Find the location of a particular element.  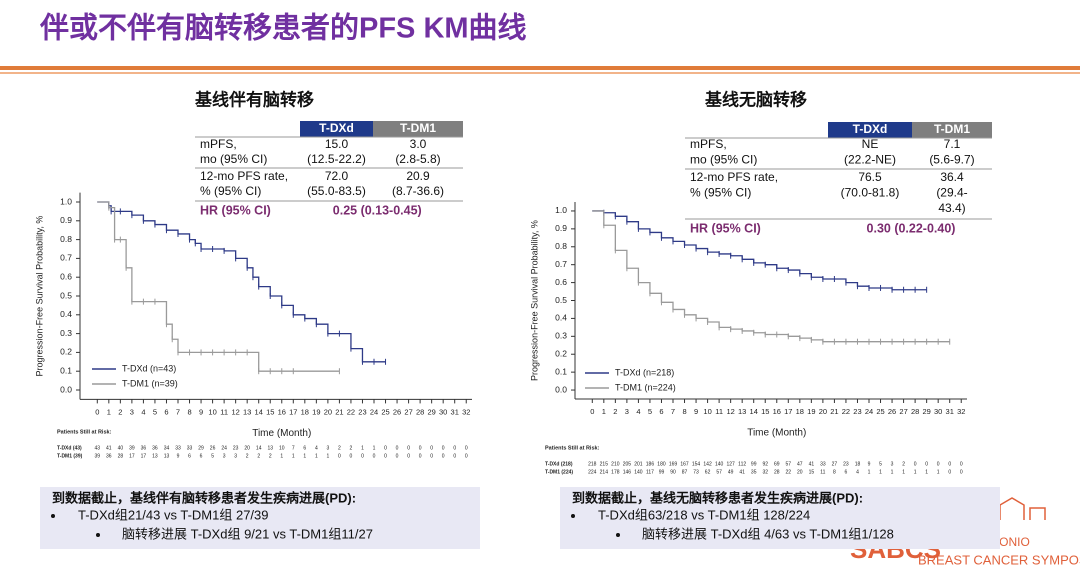

at-risk-count: 117 is located at coordinates (650, 472).